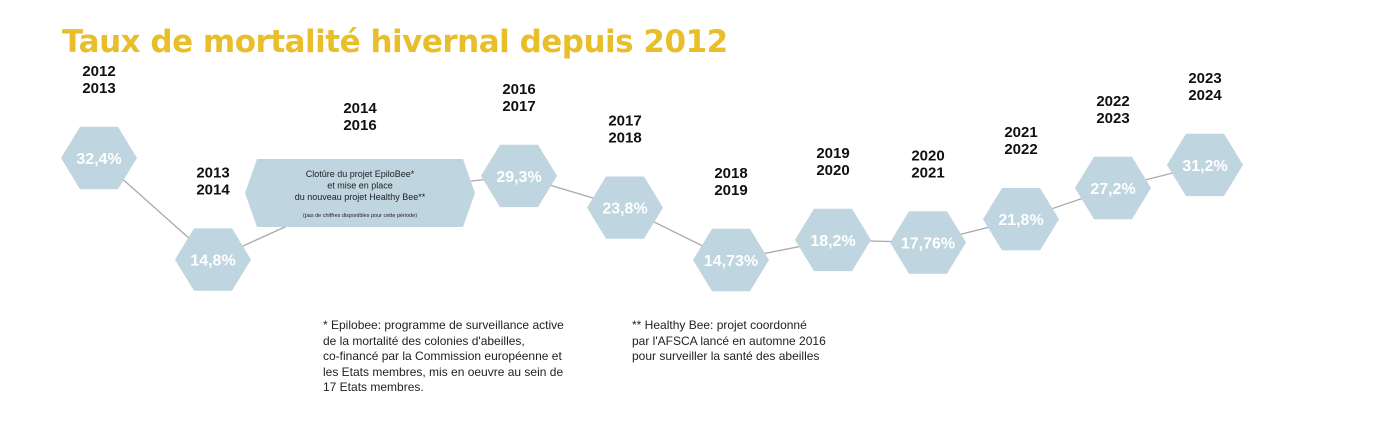 Image resolution: width=1379 pixels, height=425 pixels. I want to click on value-label: 32,4%, so click(98, 159).